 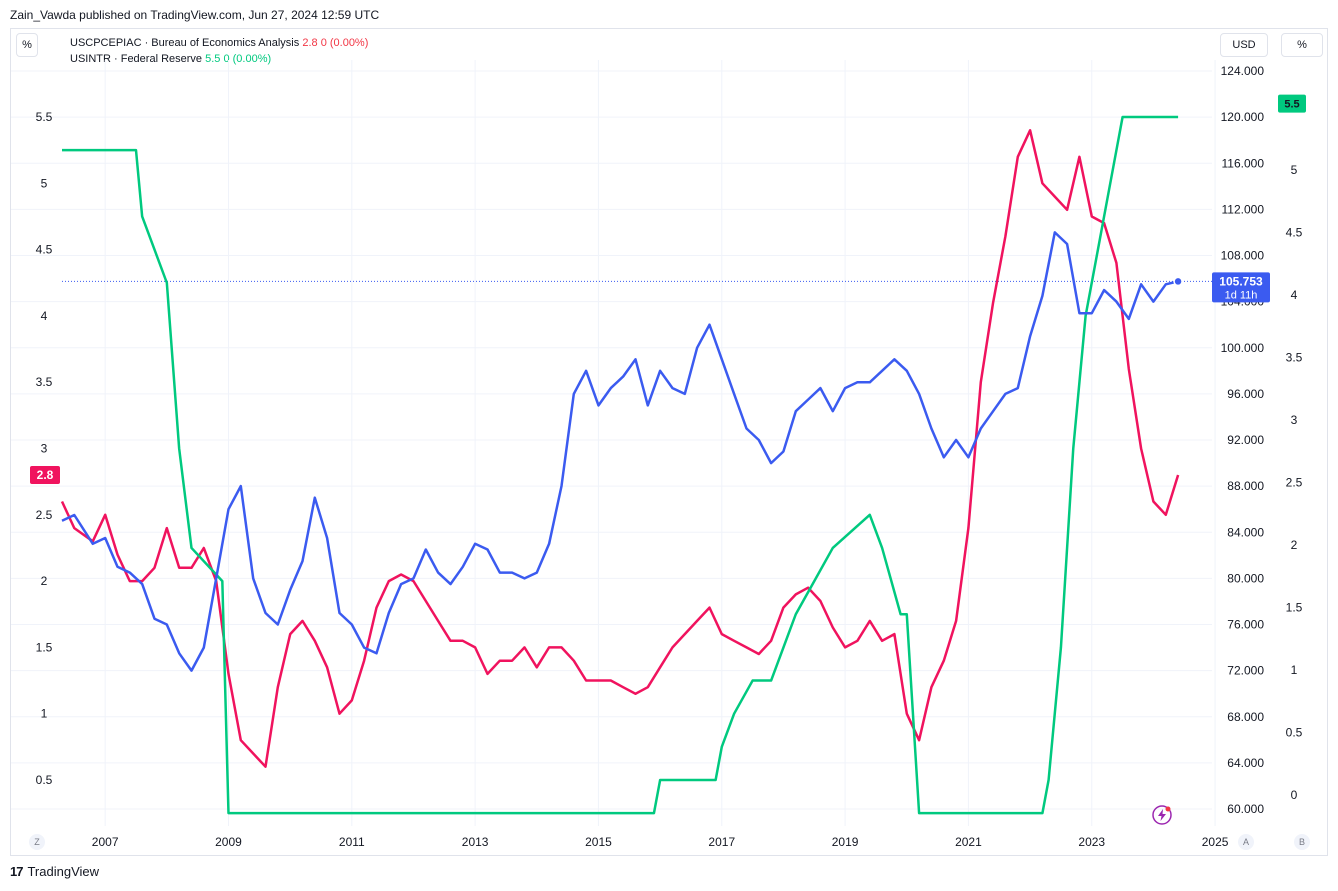 I want to click on right-axis-pct-tick-label: 2.5, so click(x=1294, y=483).